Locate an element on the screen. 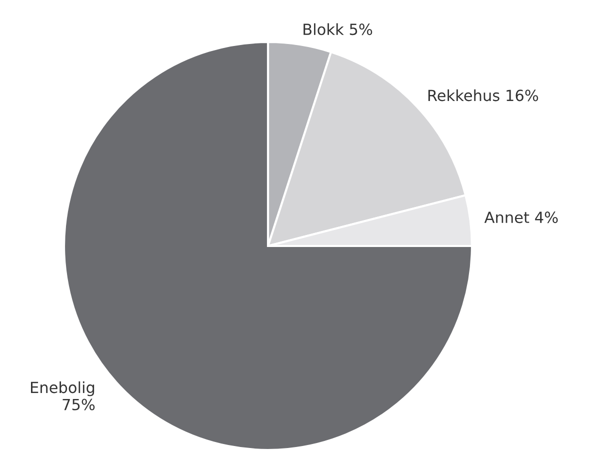 This screenshot has height=450, width=591. slice-label: Blokk 5% is located at coordinates (338, 29).